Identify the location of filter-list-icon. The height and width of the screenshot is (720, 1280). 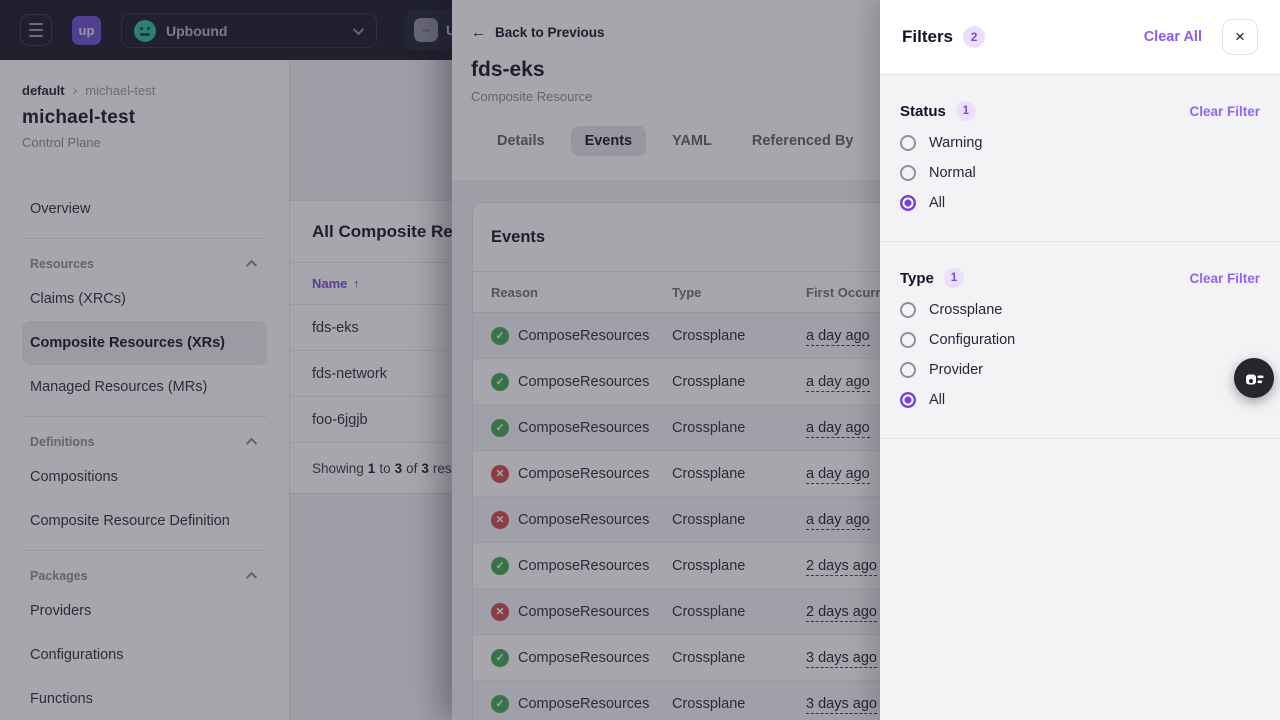
(1255, 379).